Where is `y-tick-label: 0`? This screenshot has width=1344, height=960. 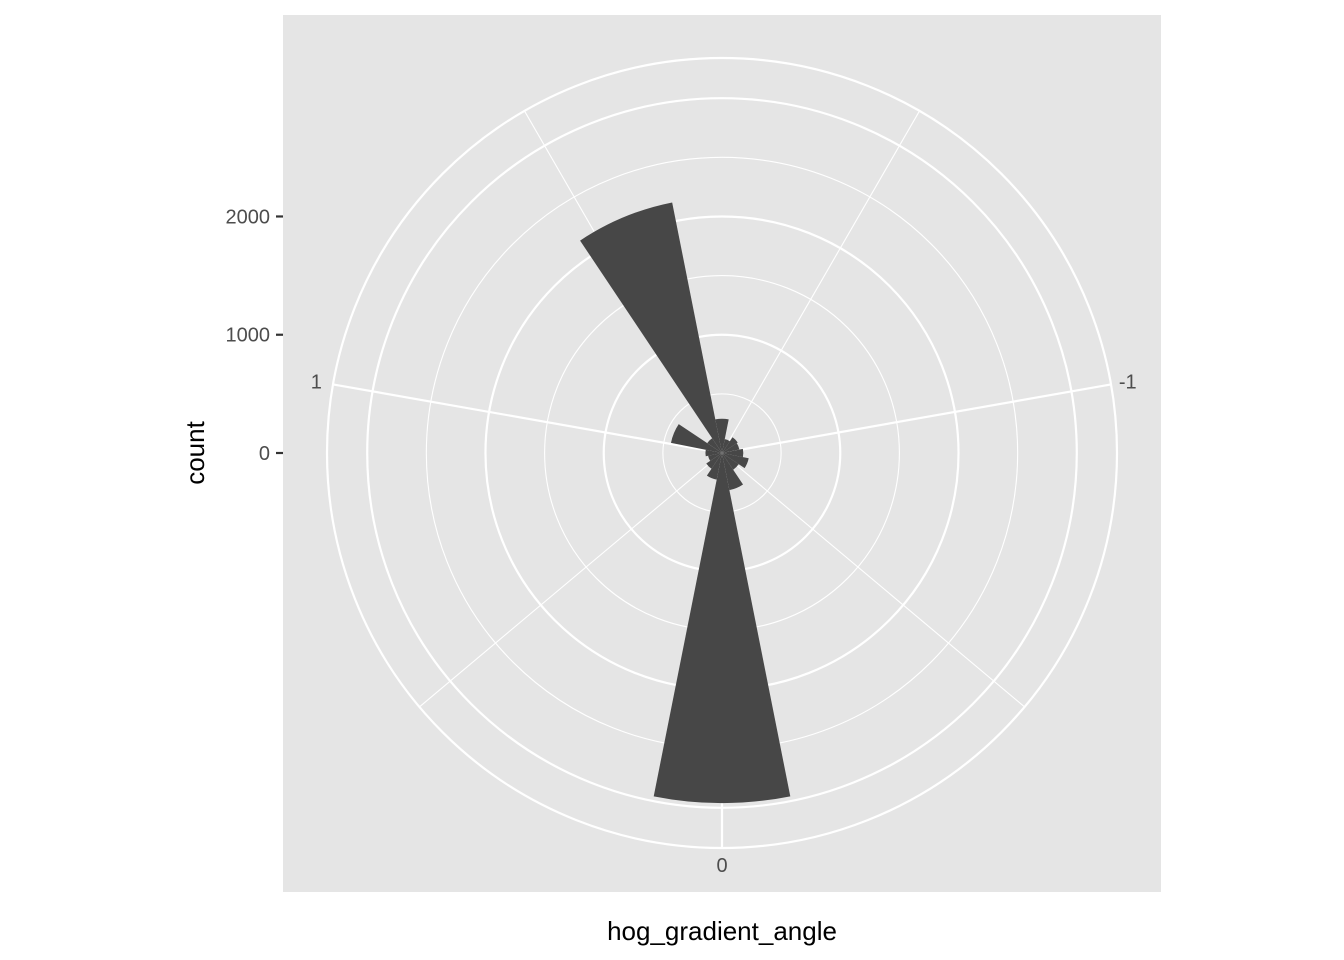
y-tick-label: 0 is located at coordinates (264, 454).